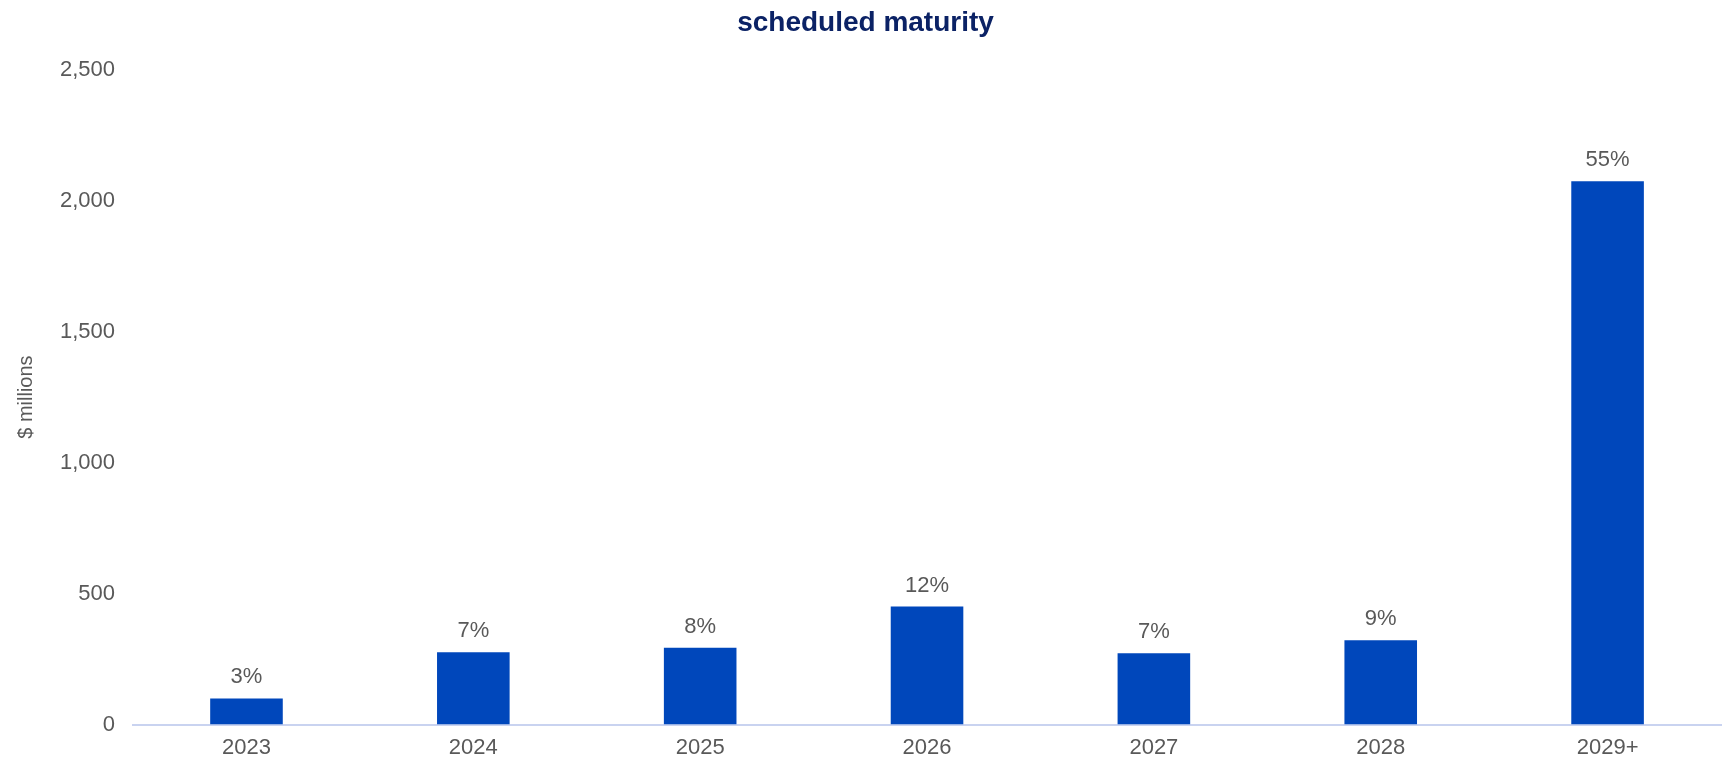 The height and width of the screenshot is (777, 1727). What do you see at coordinates (246, 676) in the screenshot?
I see `annotation: 3%` at bounding box center [246, 676].